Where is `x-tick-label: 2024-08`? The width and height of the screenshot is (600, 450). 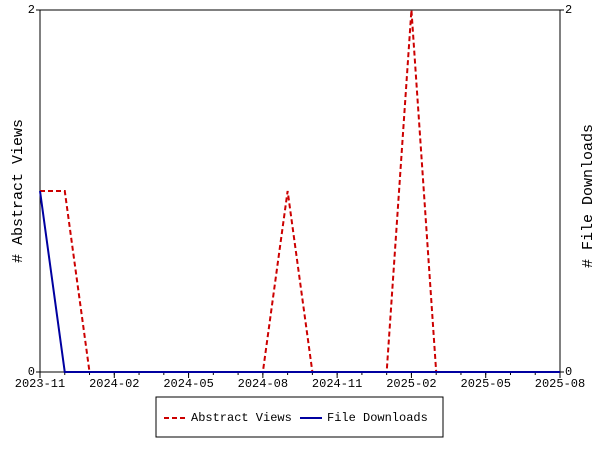 x-tick-label: 2024-08 is located at coordinates (263, 384).